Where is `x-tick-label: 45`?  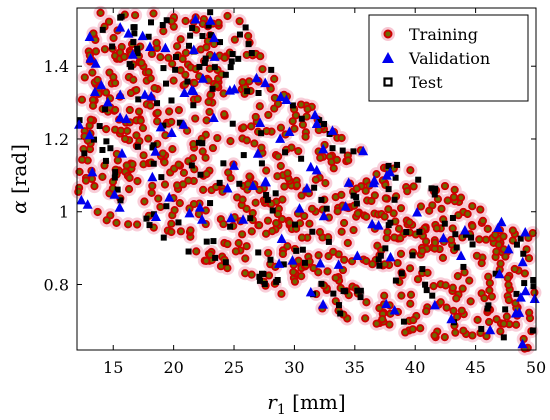 x-tick-label: 45 is located at coordinates (475, 367).